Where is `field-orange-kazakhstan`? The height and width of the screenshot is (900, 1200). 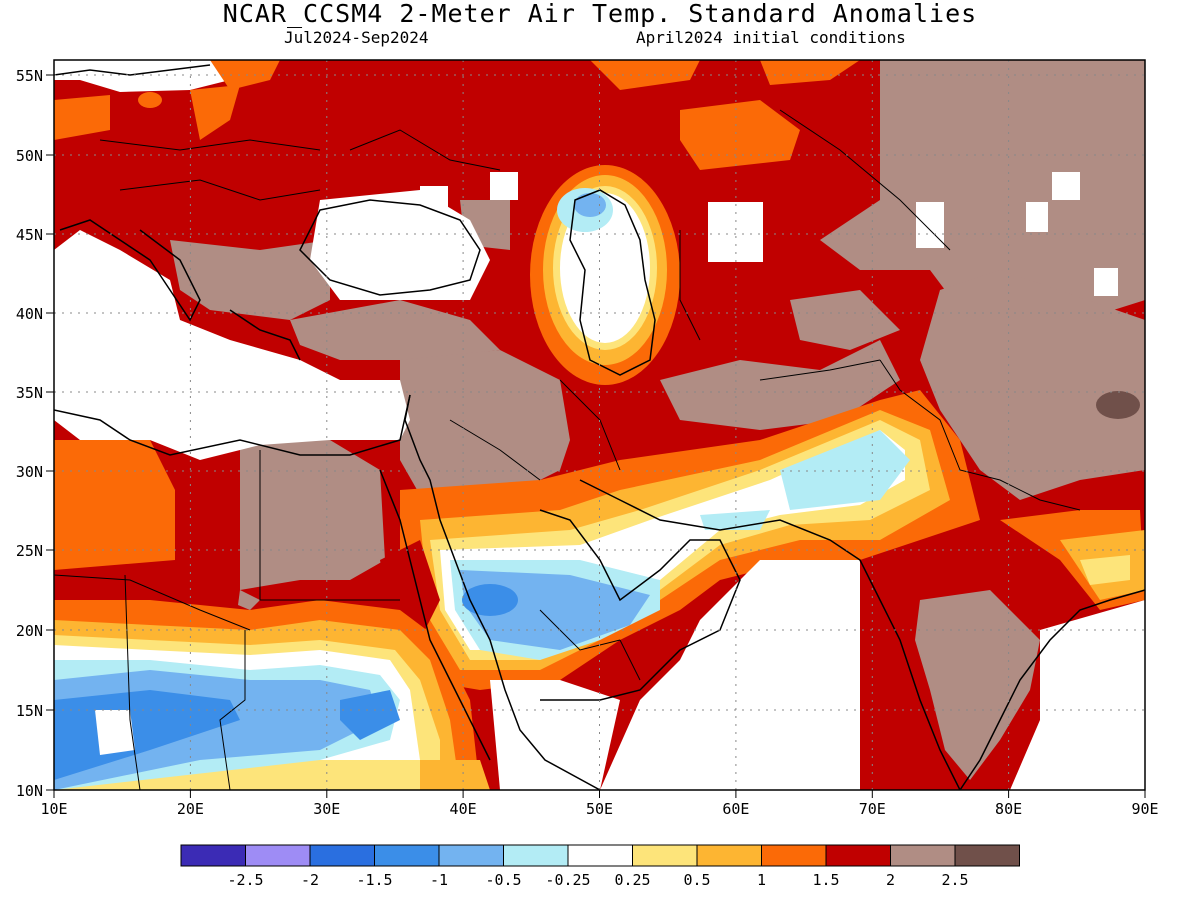
field-orange-kazakhstan is located at coordinates (740, 135).